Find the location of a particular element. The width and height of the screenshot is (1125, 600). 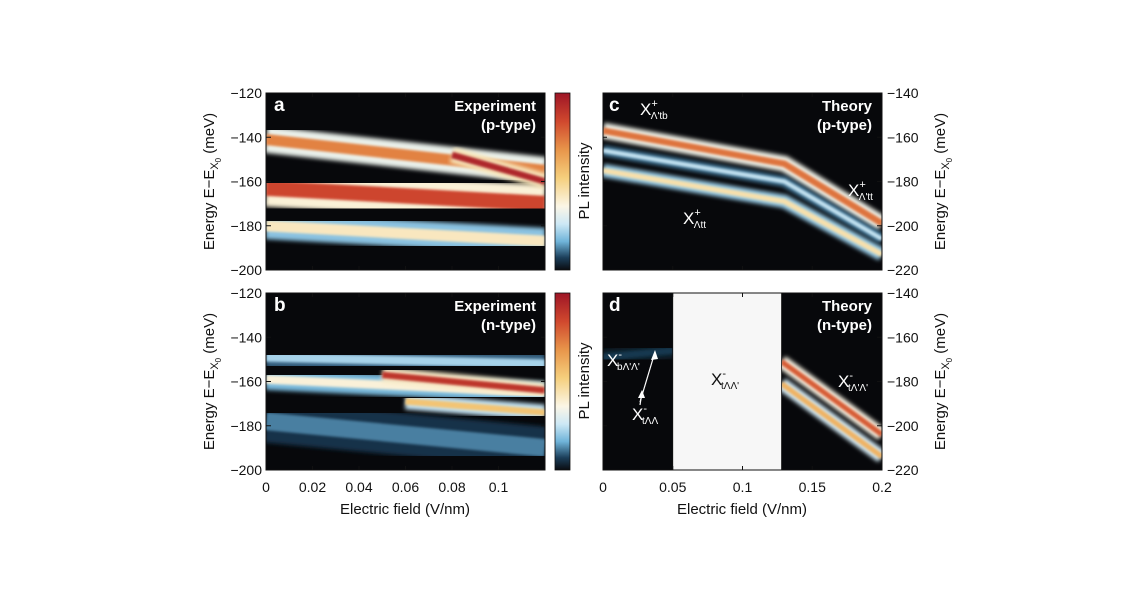

y-axis-label-text-d: Energy E−EX0 (meV) is located at coordinates (943, 381).